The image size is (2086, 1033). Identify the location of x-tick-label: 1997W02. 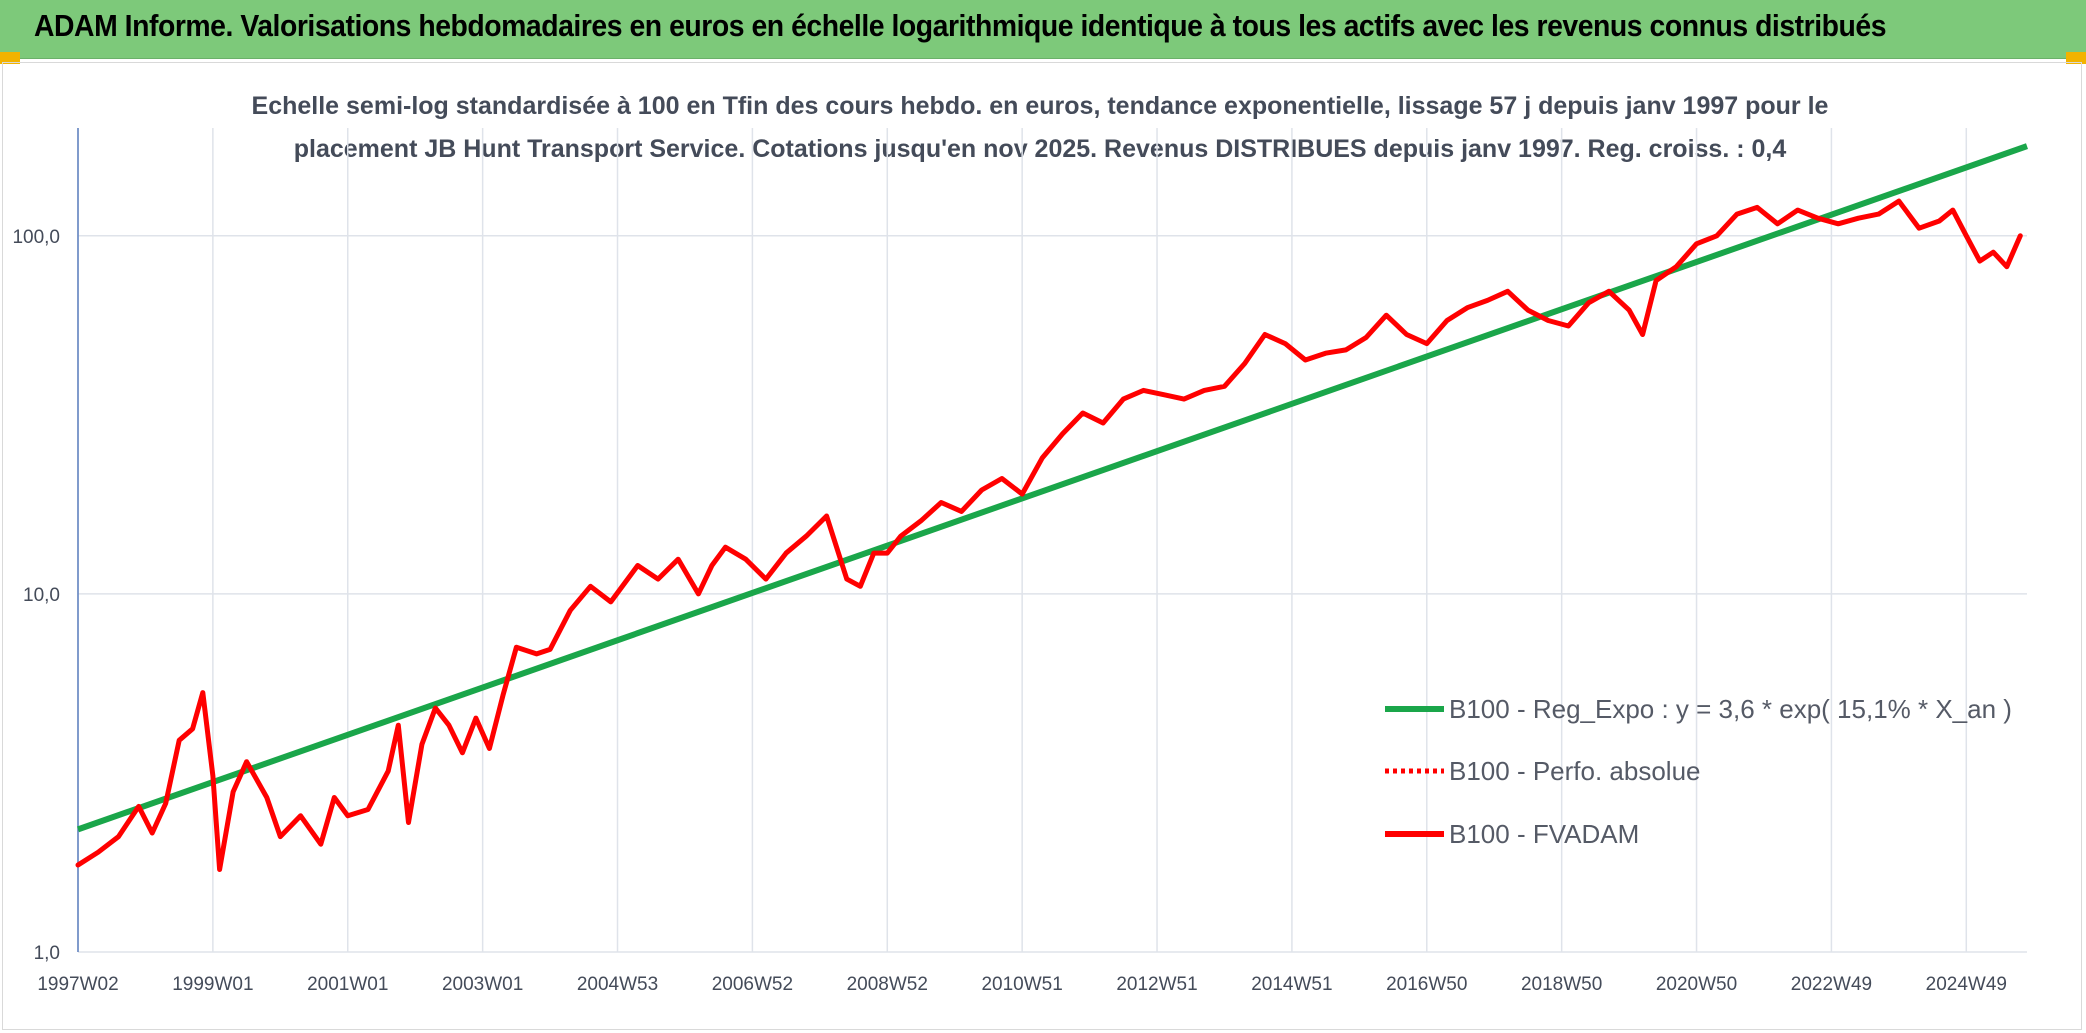
(77, 984).